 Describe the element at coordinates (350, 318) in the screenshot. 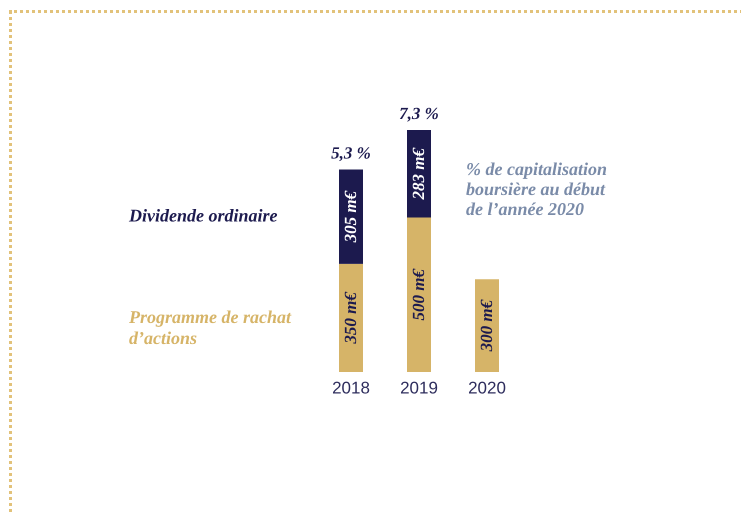

I see `data-label: 350 m€` at that location.